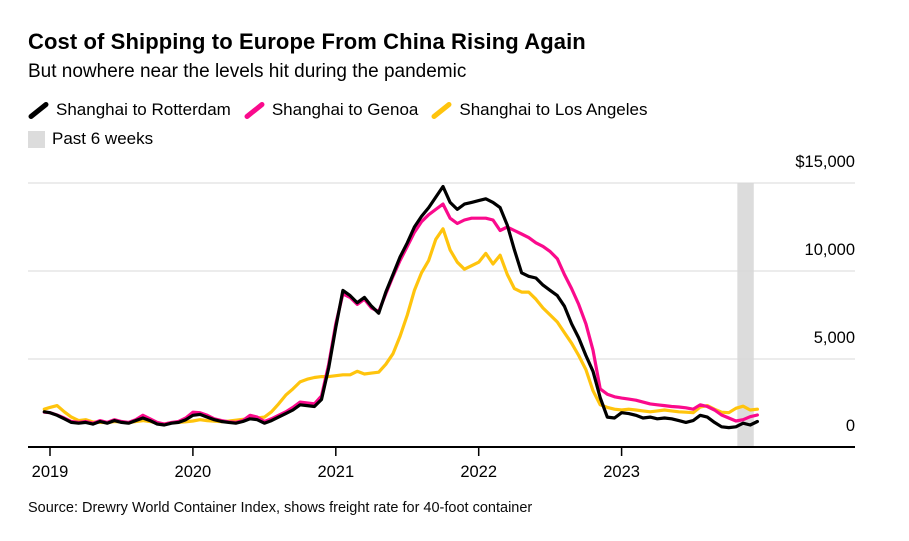 This screenshot has height=541, width=909. Describe the element at coordinates (336, 472) in the screenshot. I see `x-axis-label: 2021` at that location.